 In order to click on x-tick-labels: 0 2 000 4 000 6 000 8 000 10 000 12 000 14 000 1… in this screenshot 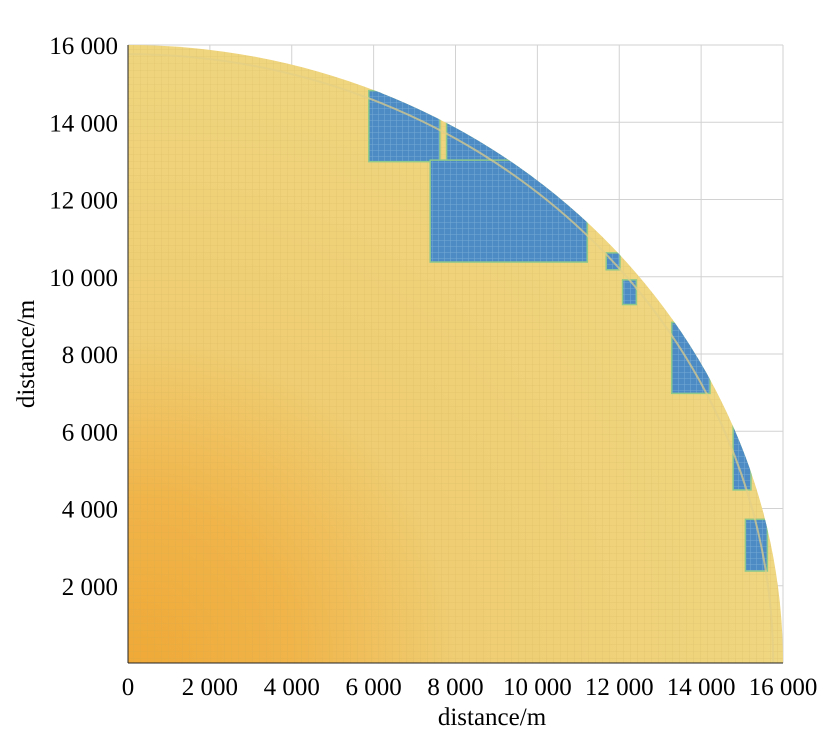, I will do `click(470, 687)`.